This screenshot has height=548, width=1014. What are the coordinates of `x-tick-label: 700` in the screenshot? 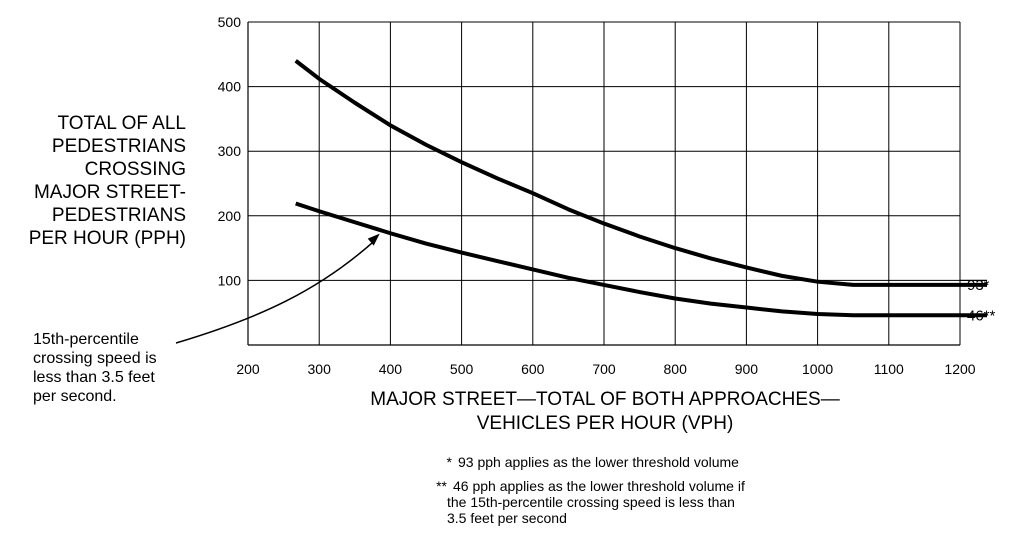 It's located at (604, 369).